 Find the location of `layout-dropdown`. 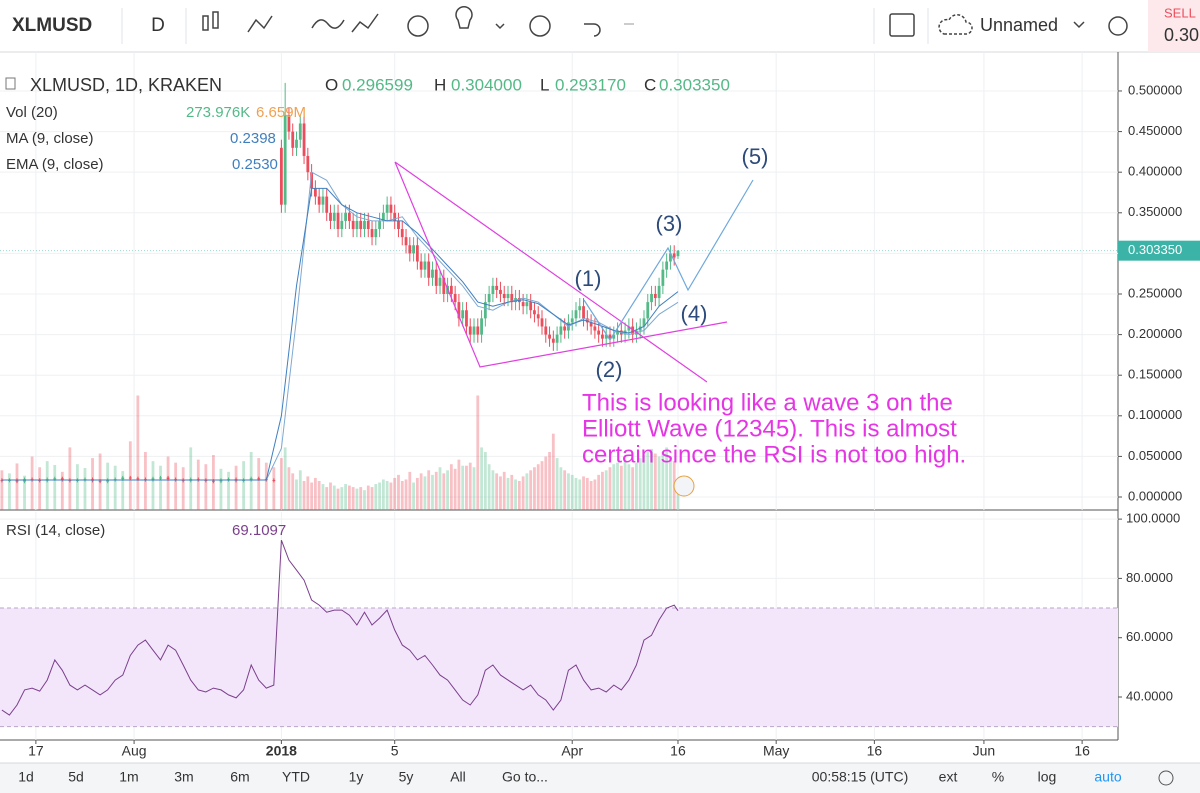

layout-dropdown is located at coordinates (1079, 25).